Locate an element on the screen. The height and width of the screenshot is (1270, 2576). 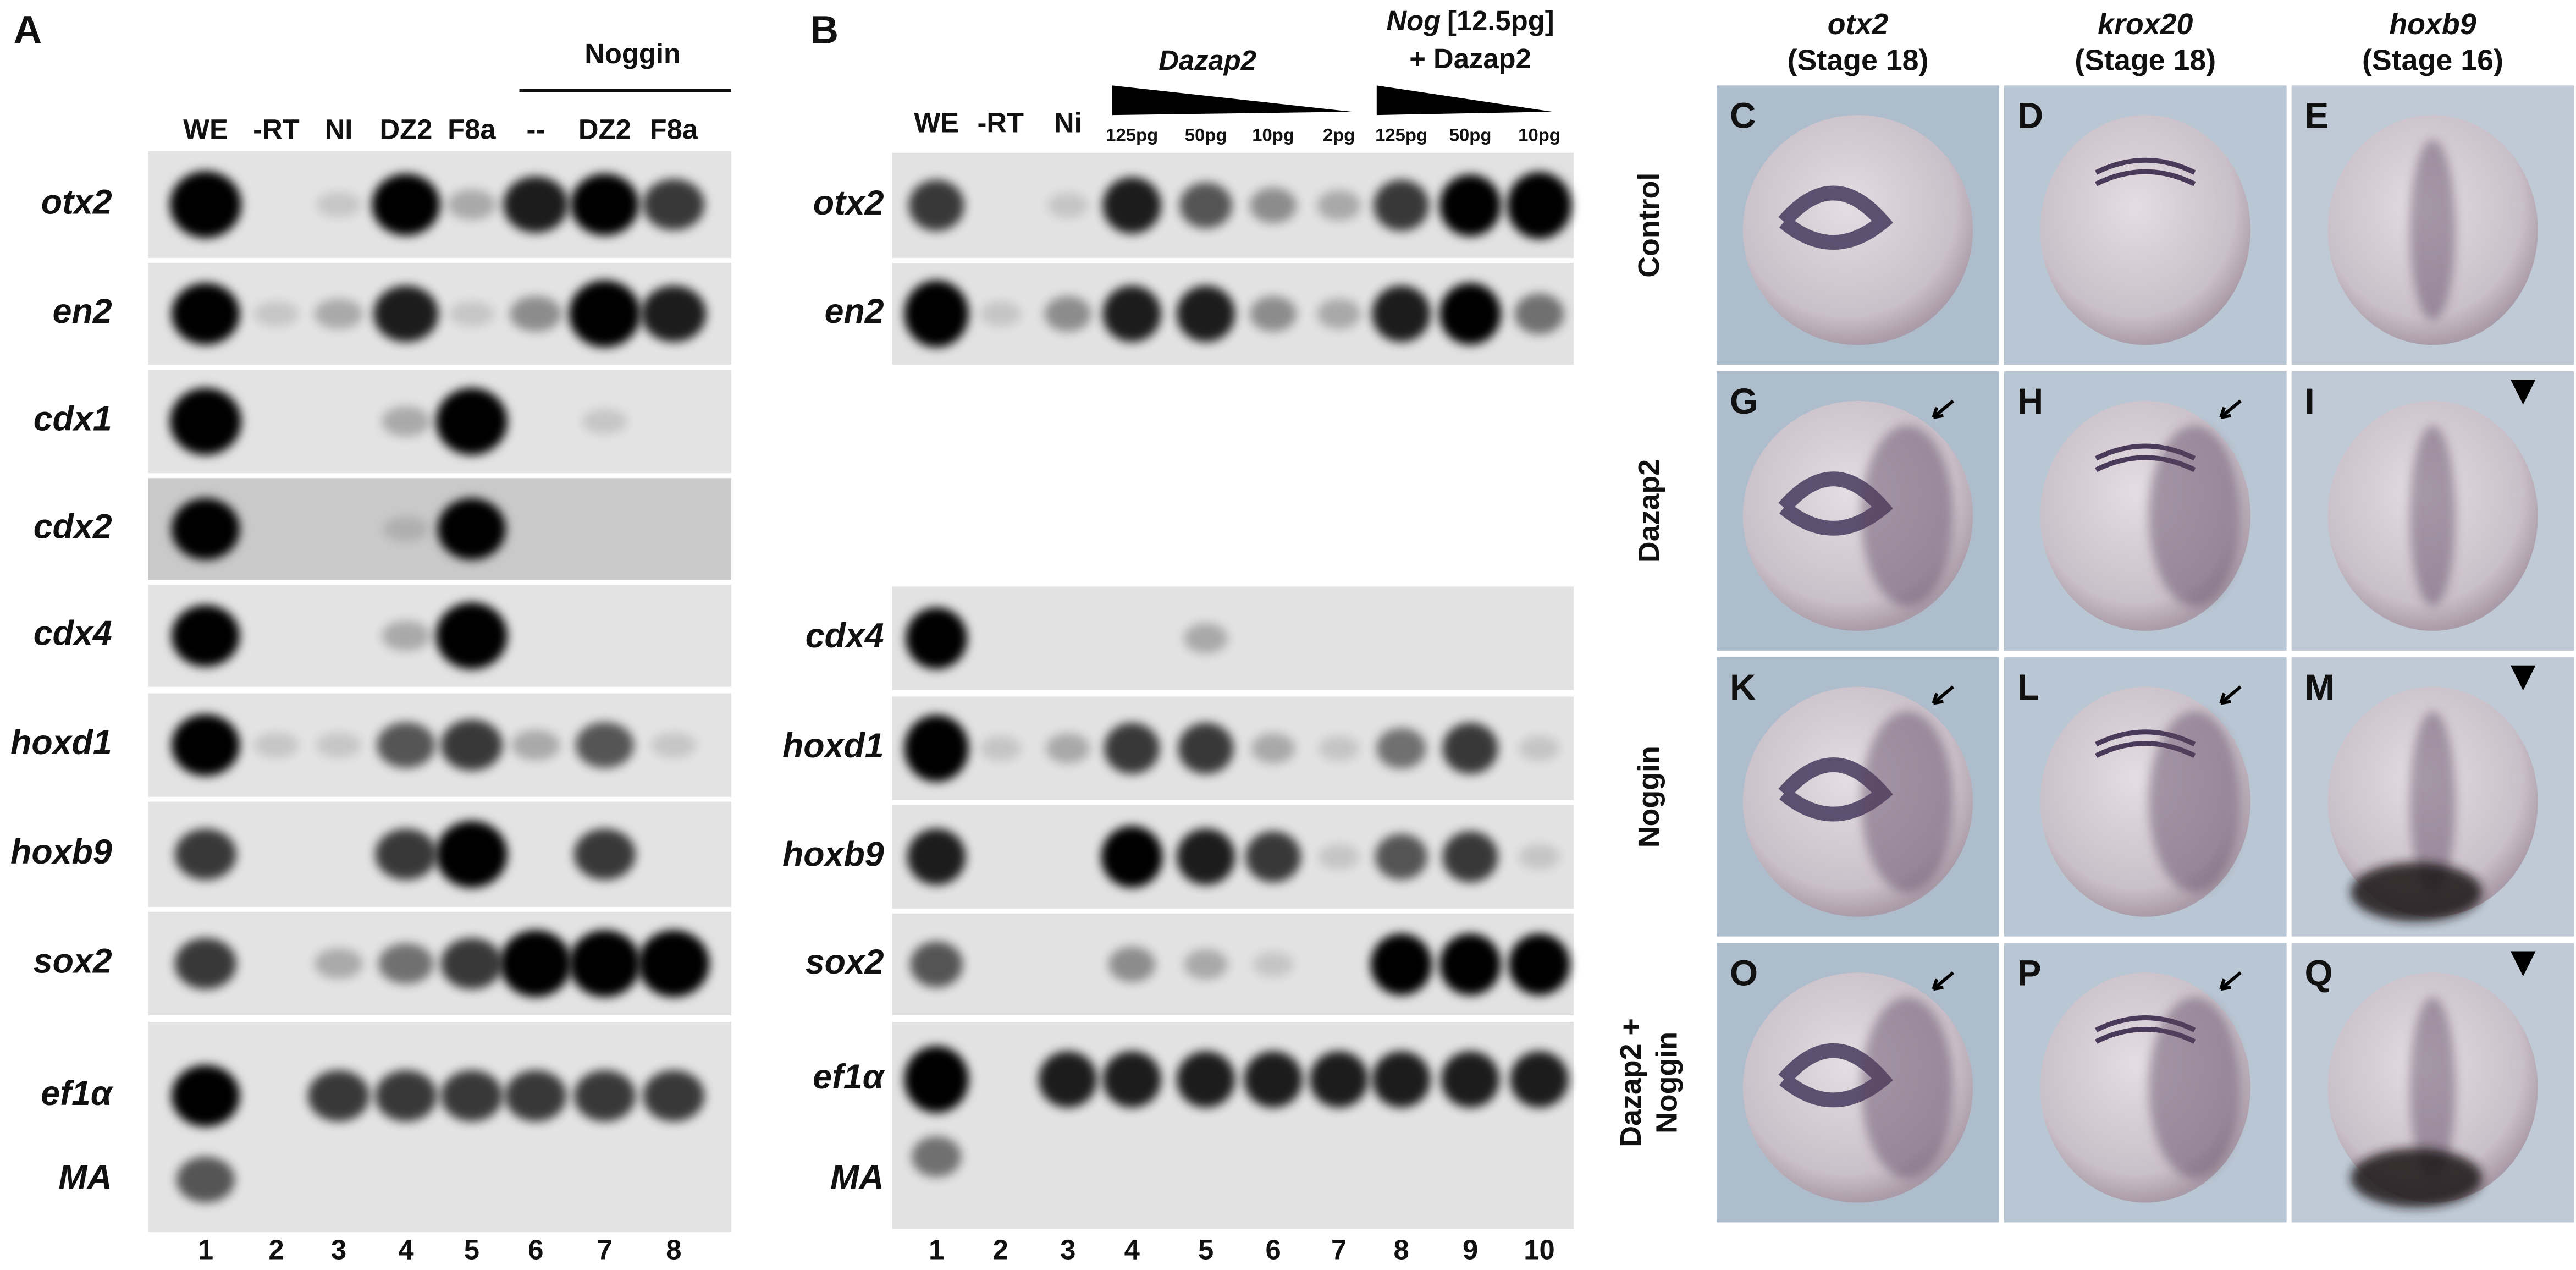
panel-label: B is located at coordinates (824, 30).